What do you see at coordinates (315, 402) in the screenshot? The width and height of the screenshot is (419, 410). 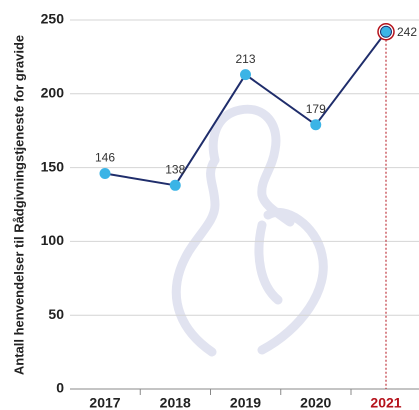 I see `x-tick-label: 2020` at bounding box center [315, 402].